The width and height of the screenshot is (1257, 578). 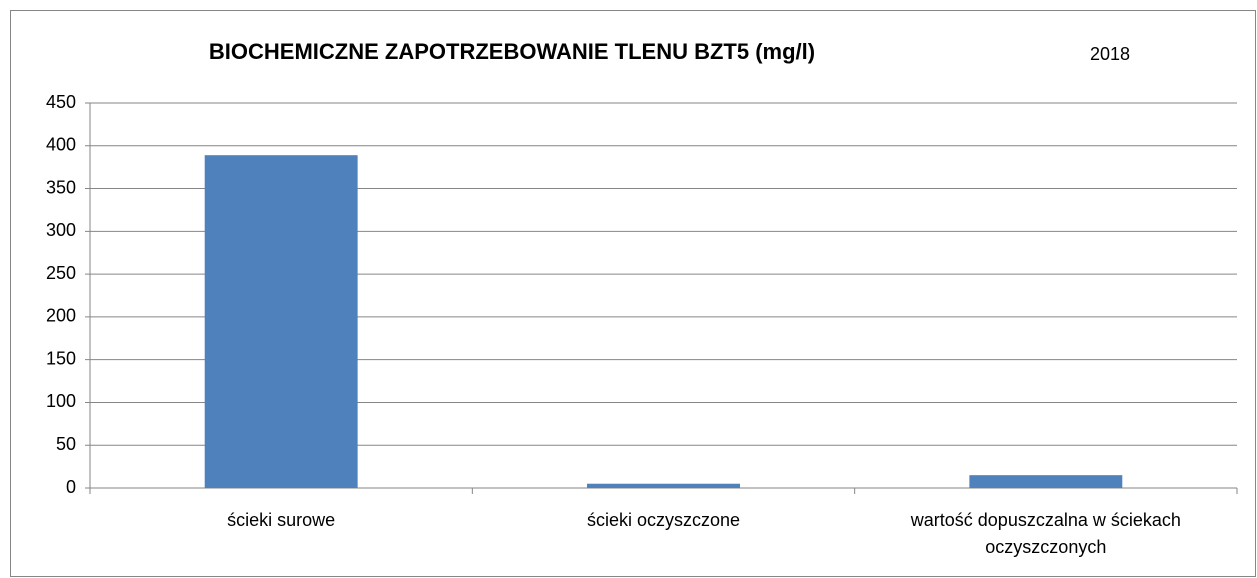 What do you see at coordinates (61, 401) in the screenshot?
I see `y-tick-label: 100` at bounding box center [61, 401].